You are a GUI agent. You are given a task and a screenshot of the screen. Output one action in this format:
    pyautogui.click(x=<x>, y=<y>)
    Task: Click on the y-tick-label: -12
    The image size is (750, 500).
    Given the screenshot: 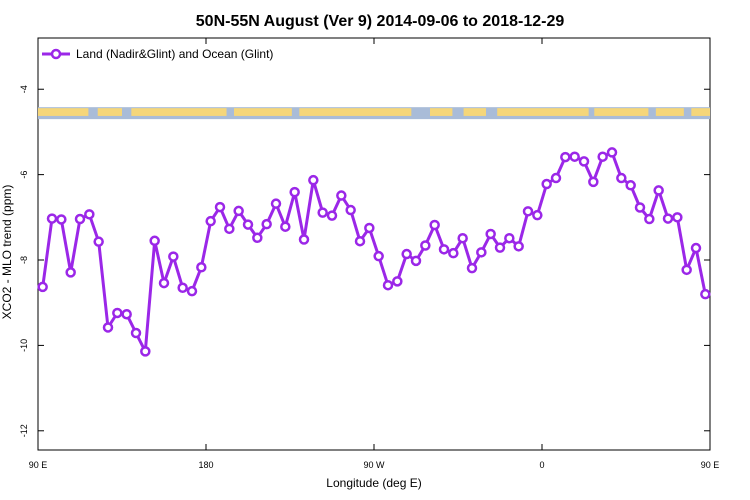 What is the action you would take?
    pyautogui.click(x=24, y=430)
    